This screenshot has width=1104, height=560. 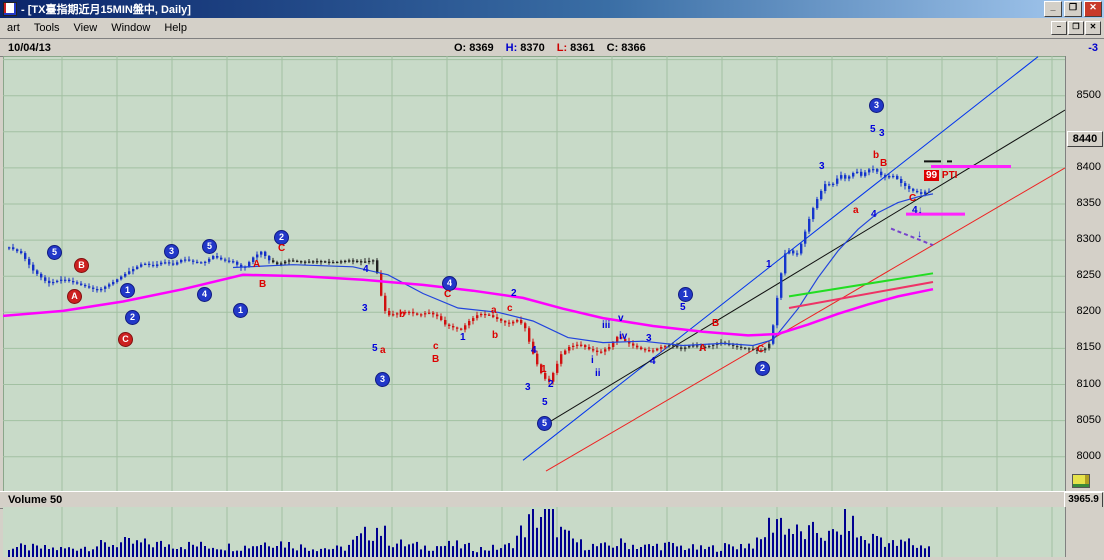 I want to click on price-axis-label: 8400, so click(x=1088, y=167).